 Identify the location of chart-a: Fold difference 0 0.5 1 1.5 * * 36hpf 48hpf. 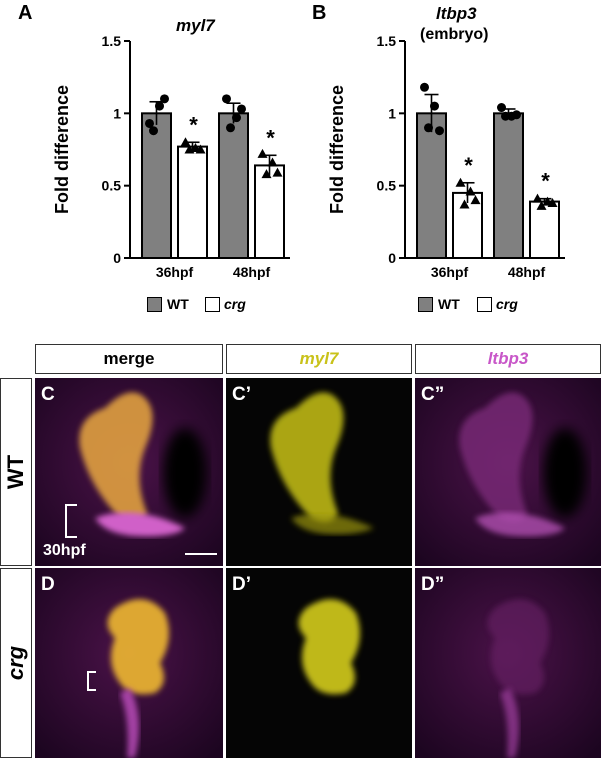
(171, 156).